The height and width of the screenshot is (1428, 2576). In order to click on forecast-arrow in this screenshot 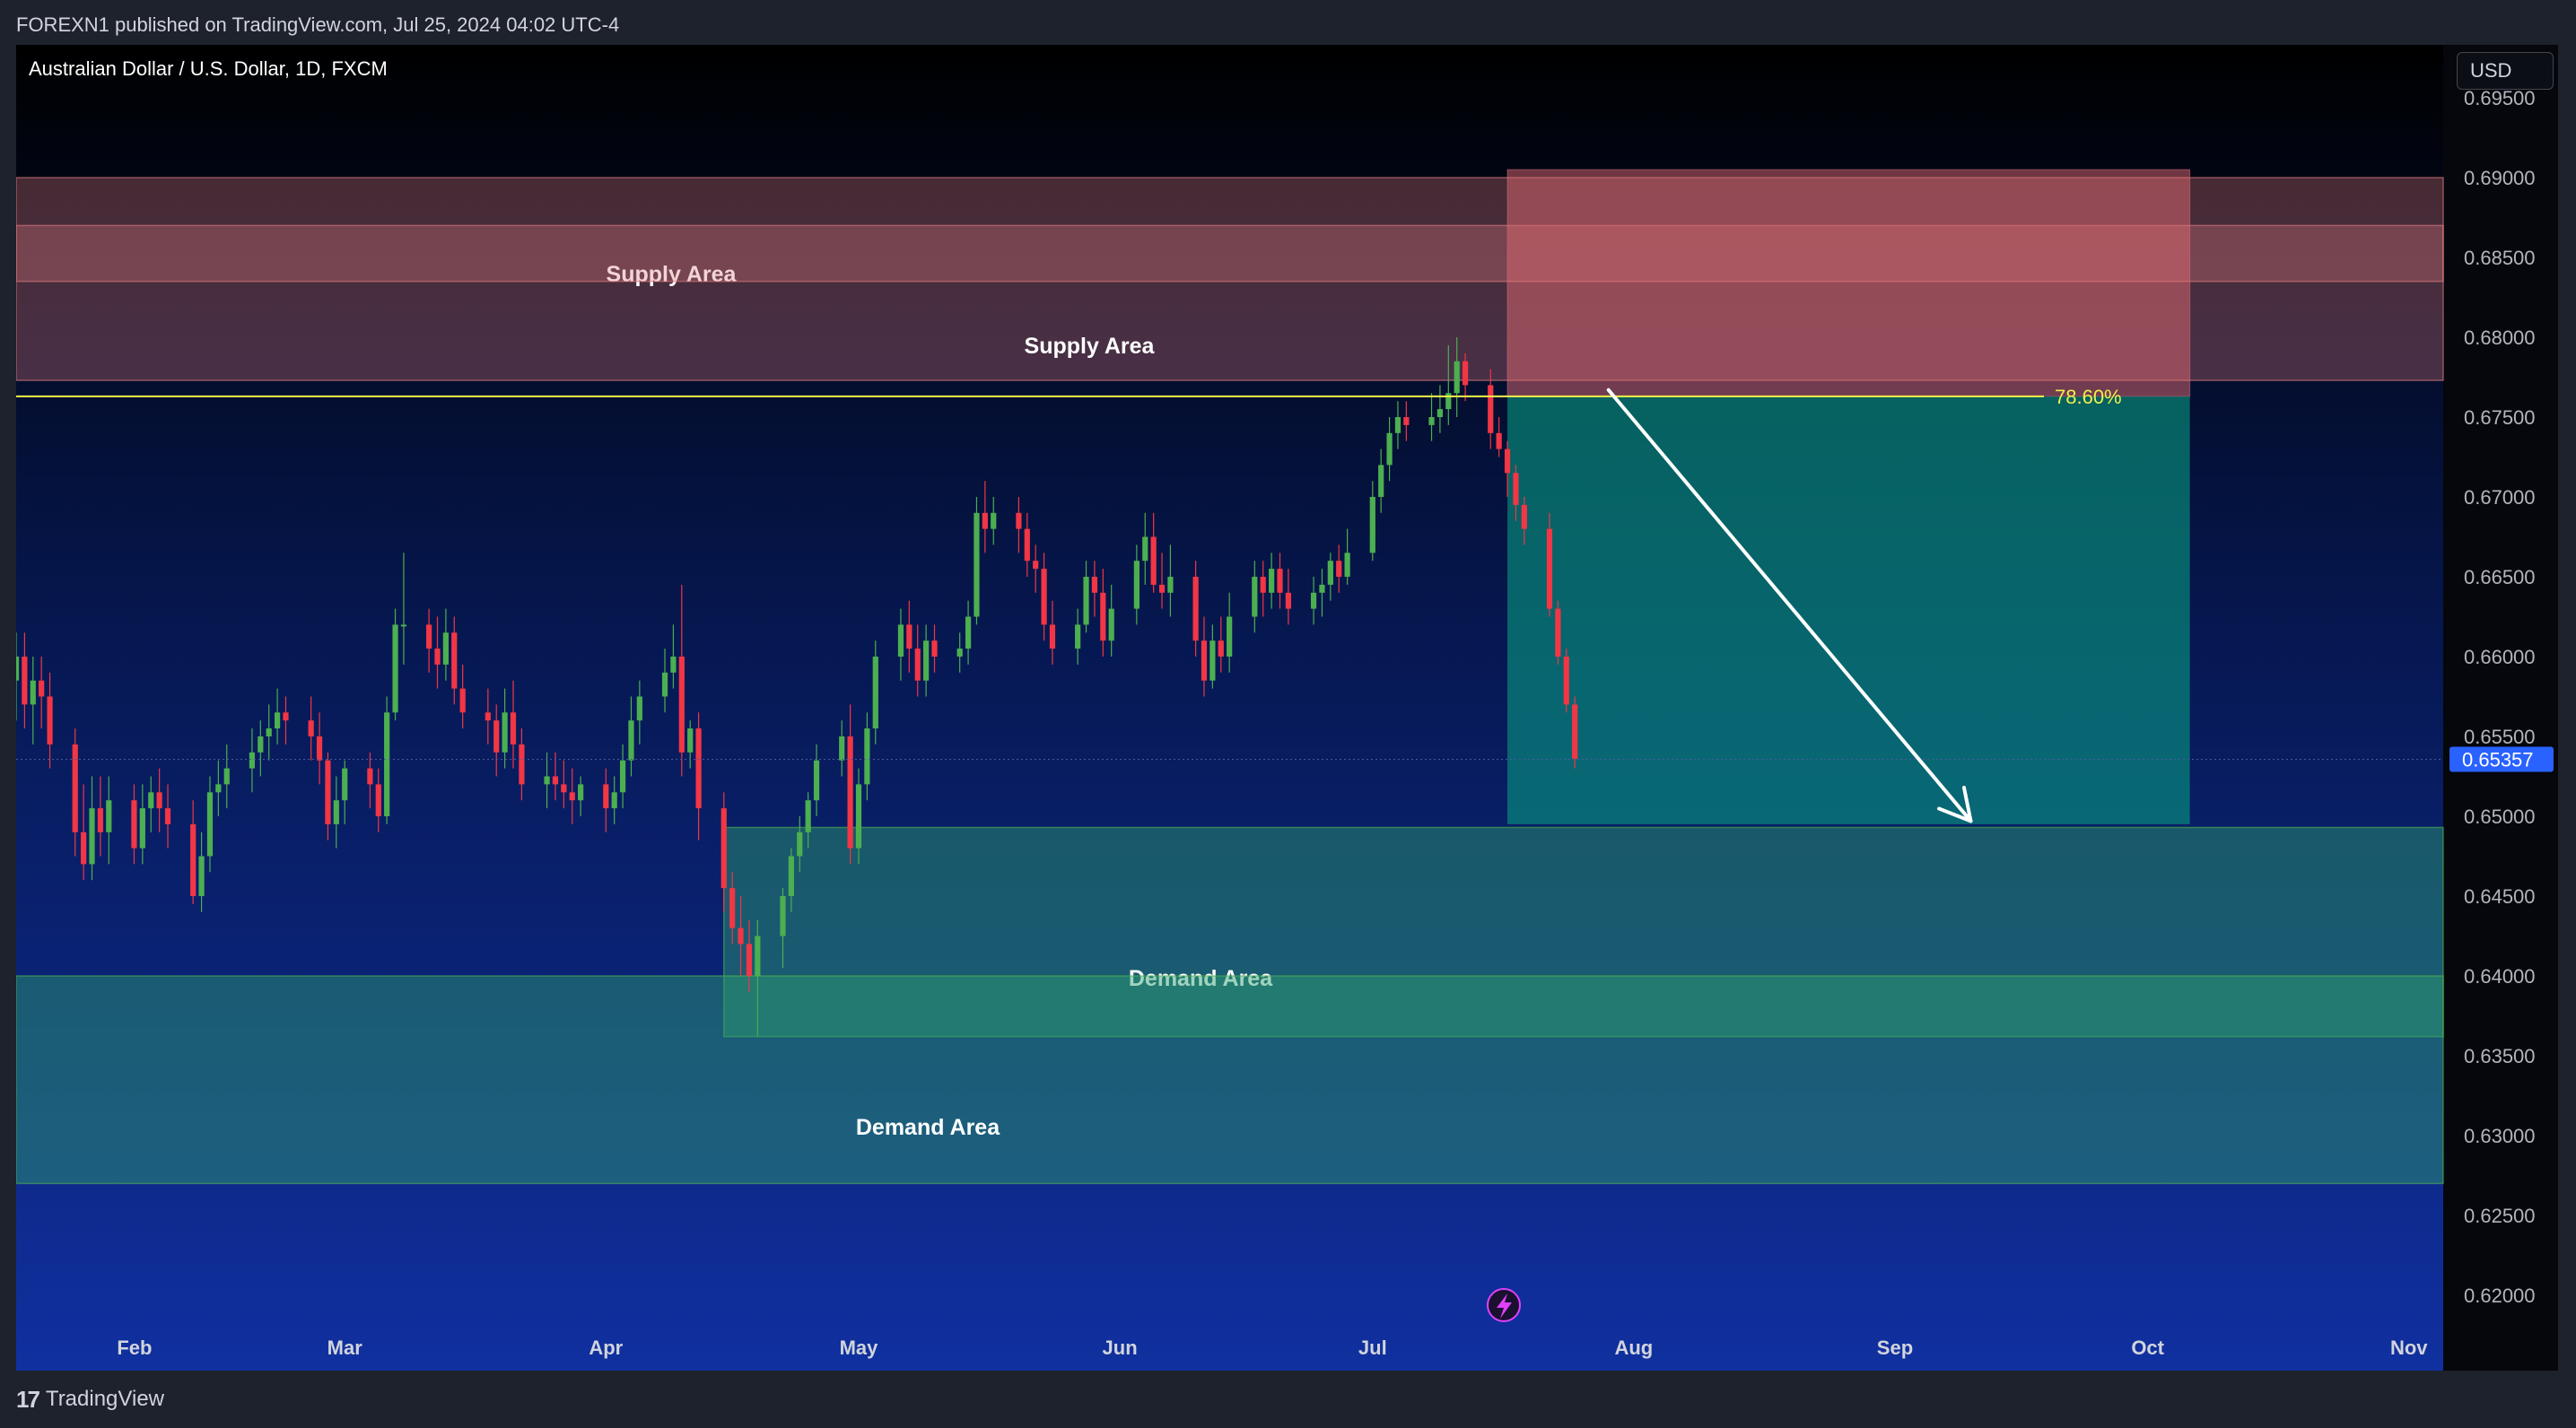, I will do `click(1790, 605)`.